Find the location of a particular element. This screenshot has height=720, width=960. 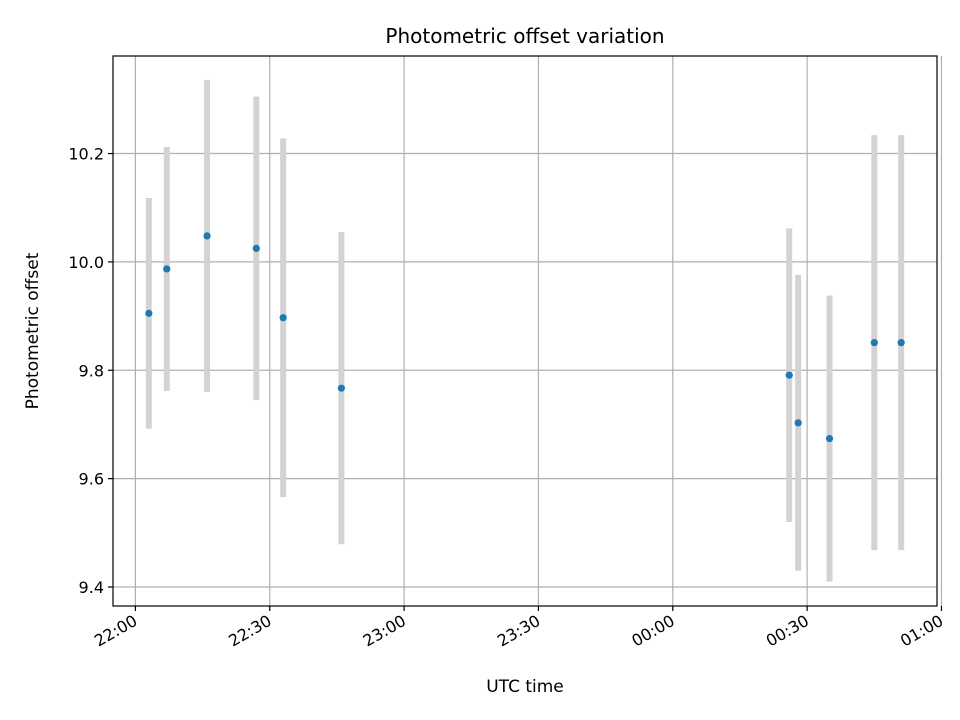

y-tick-label: 9.6 is located at coordinates (91, 479).